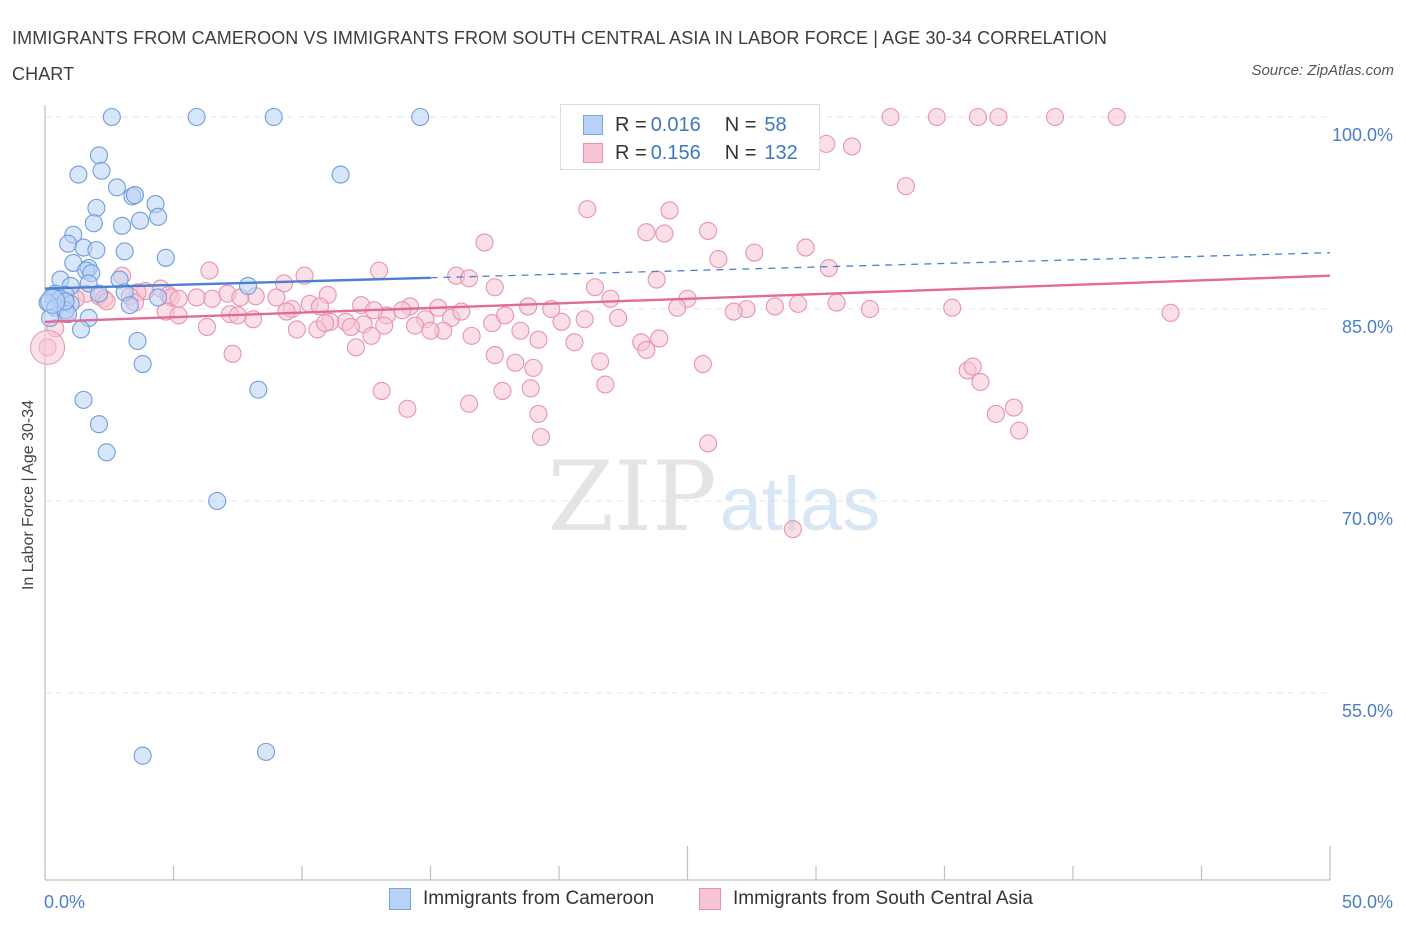 This screenshot has width=1406, height=930. What do you see at coordinates (64, 902) in the screenshot?
I see `x-tick-label-0: 0.0%` at bounding box center [64, 902].